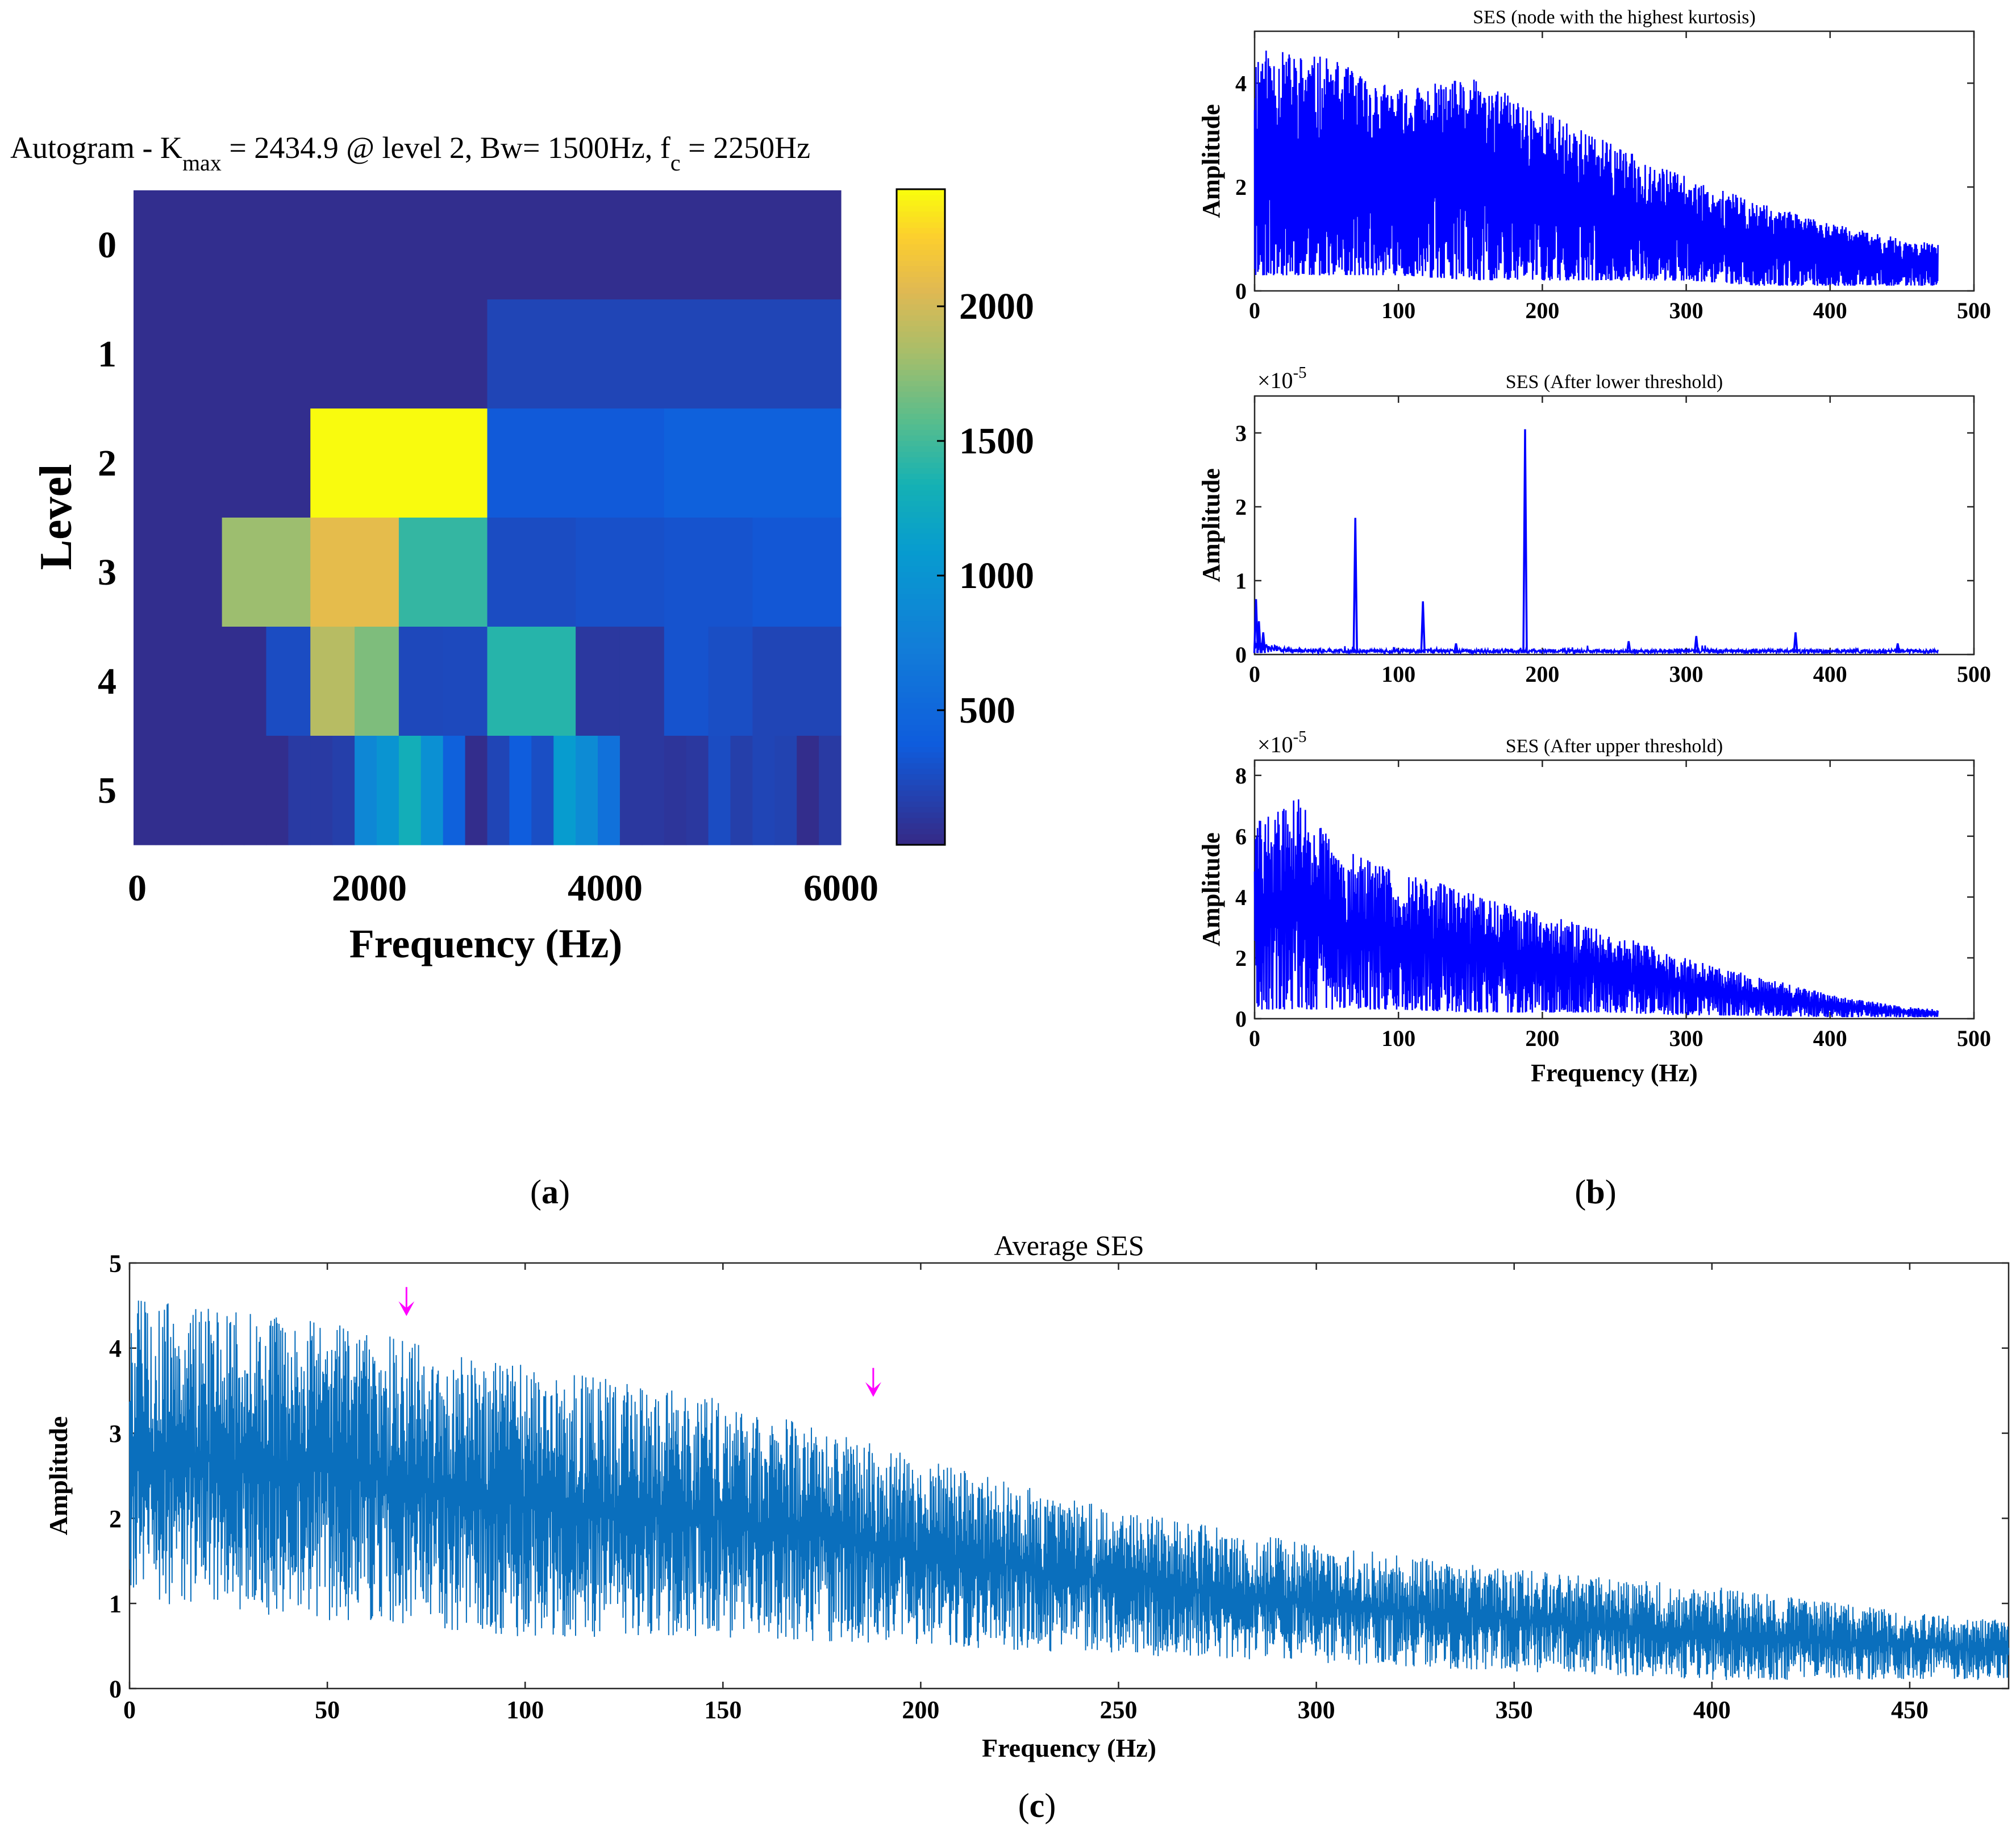  Describe the element at coordinates (1119, 1710) in the screenshot. I see `x-tick-label: 250` at that location.